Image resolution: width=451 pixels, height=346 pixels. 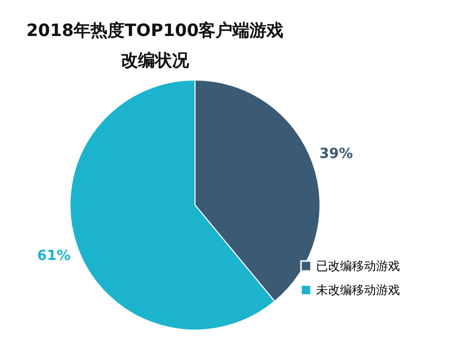 What do you see at coordinates (155, 61) in the screenshot?
I see `text: 改编状况` at bounding box center [155, 61].